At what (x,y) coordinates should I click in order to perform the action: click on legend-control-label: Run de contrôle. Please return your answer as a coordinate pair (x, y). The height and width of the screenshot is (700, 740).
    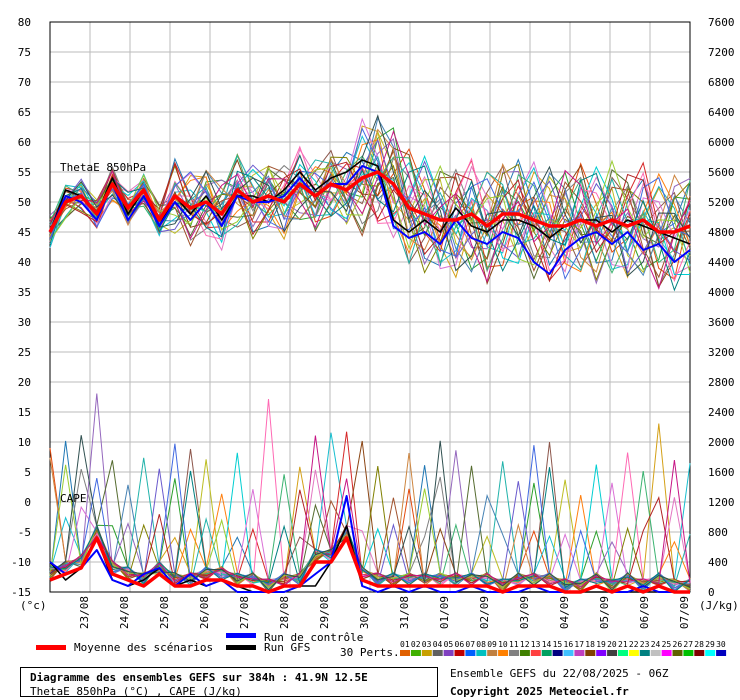
    Looking at the image, I should click on (313, 637).